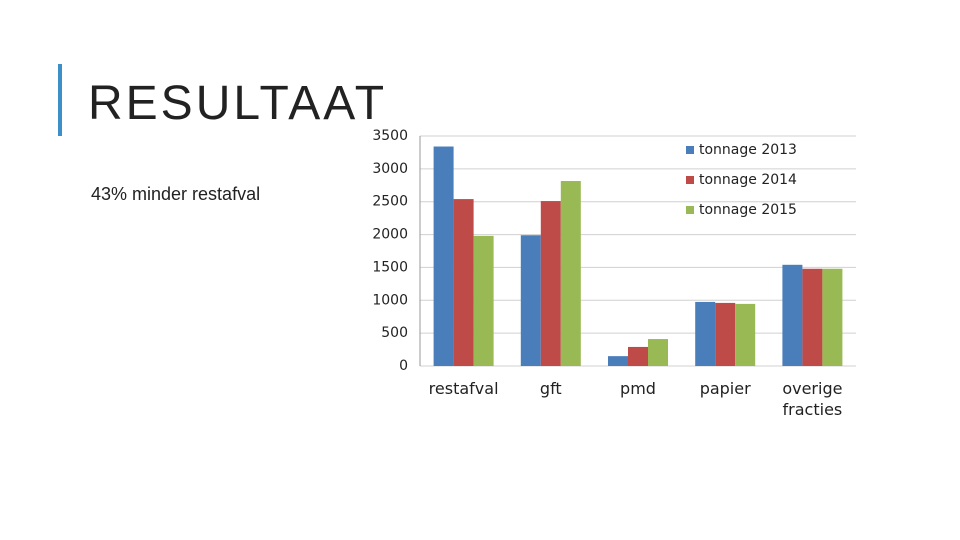 The height and width of the screenshot is (540, 960). What do you see at coordinates (748, 210) in the screenshot?
I see `legend-label: tonnage 2015` at bounding box center [748, 210].